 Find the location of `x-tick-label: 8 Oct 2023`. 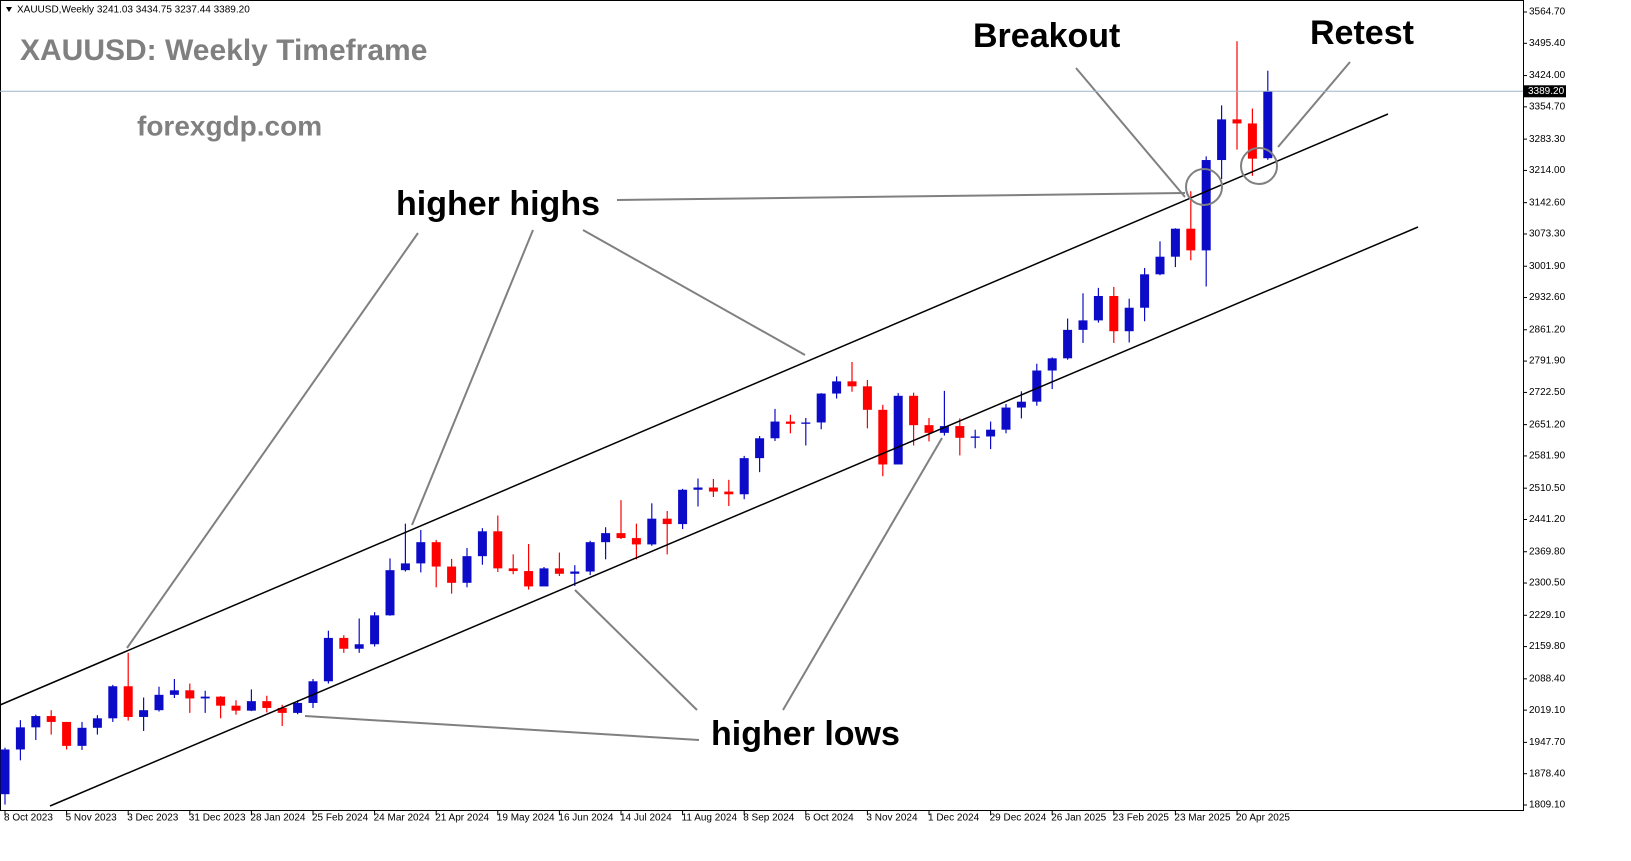

x-tick-label: 8 Oct 2023 is located at coordinates (28, 818).